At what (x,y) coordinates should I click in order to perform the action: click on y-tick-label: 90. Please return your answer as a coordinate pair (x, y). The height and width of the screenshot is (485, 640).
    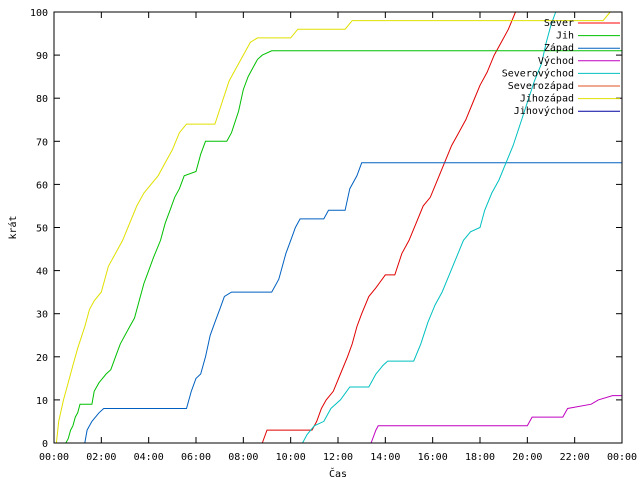
    Looking at the image, I should click on (42, 56).